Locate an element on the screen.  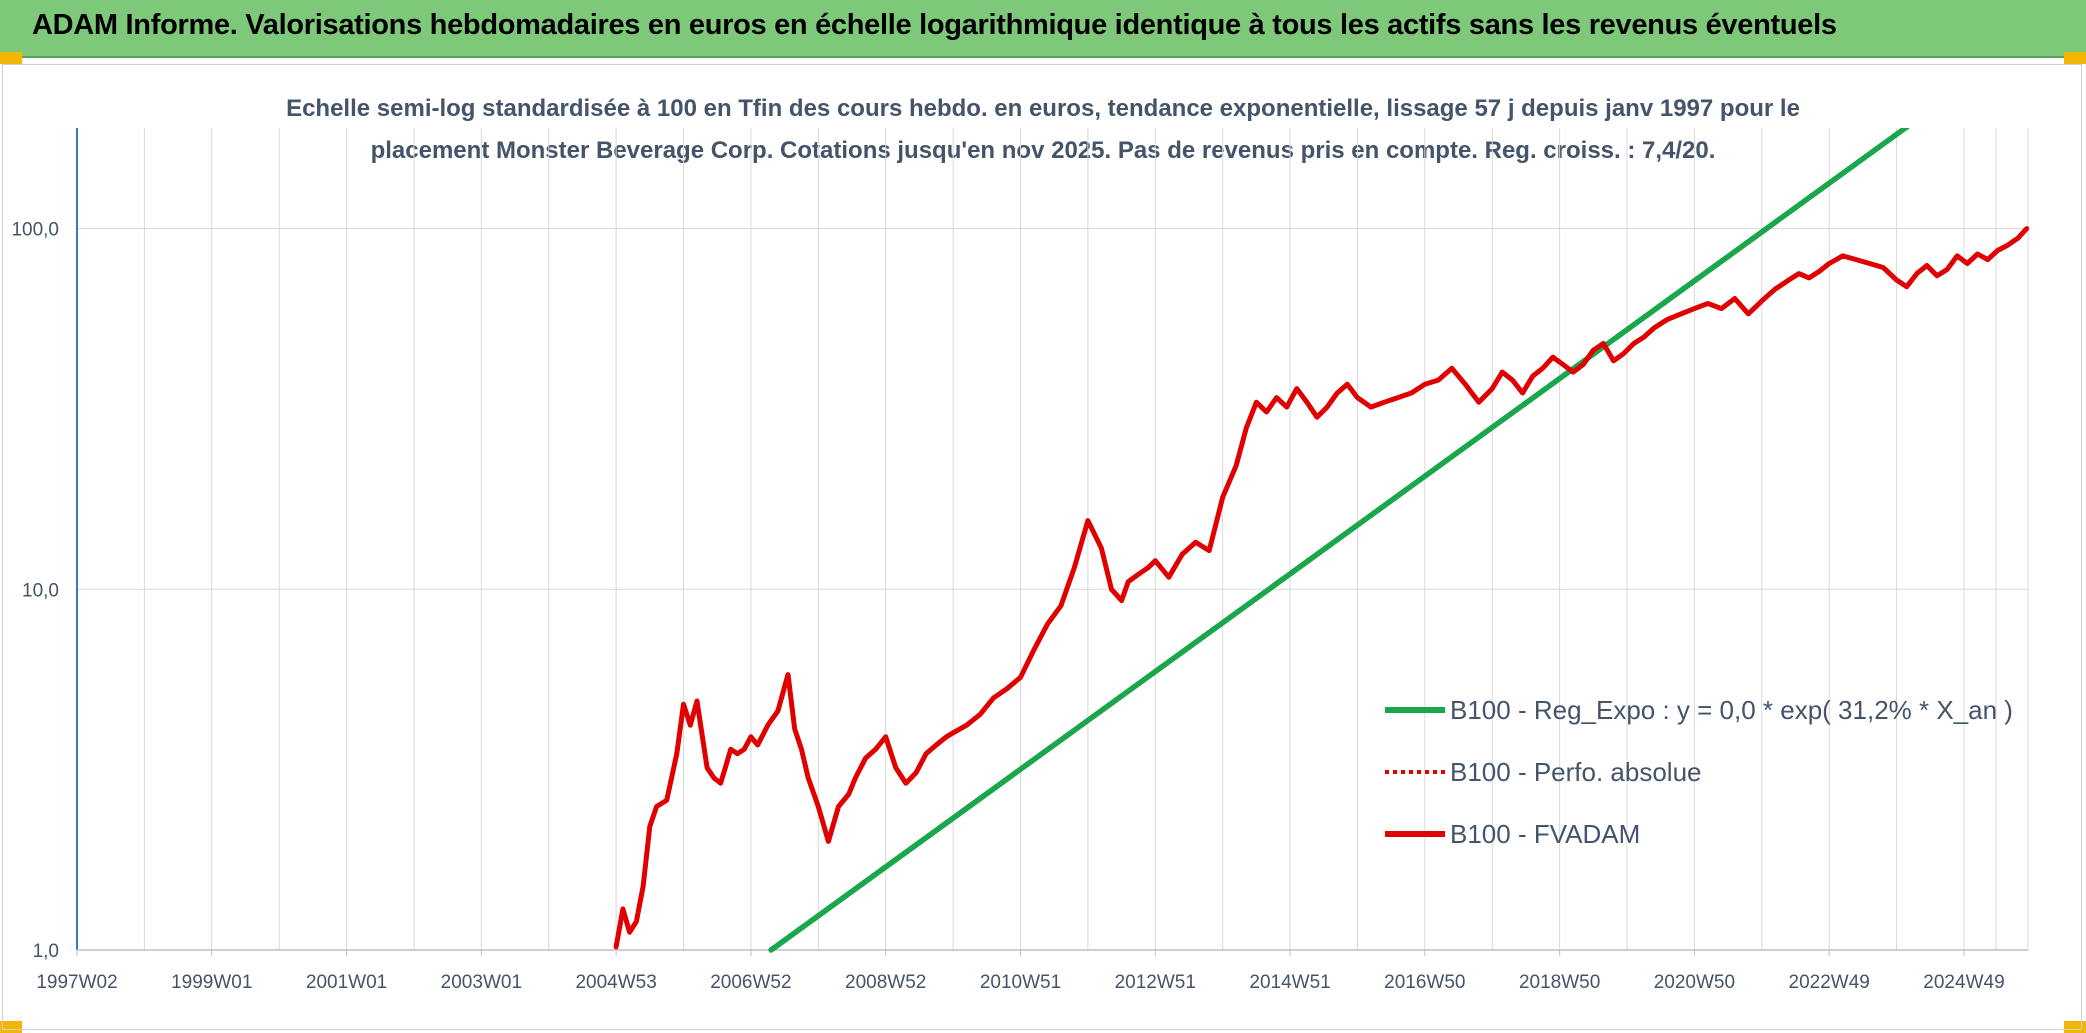
x-tick-label: 2004W53 is located at coordinates (615, 982).